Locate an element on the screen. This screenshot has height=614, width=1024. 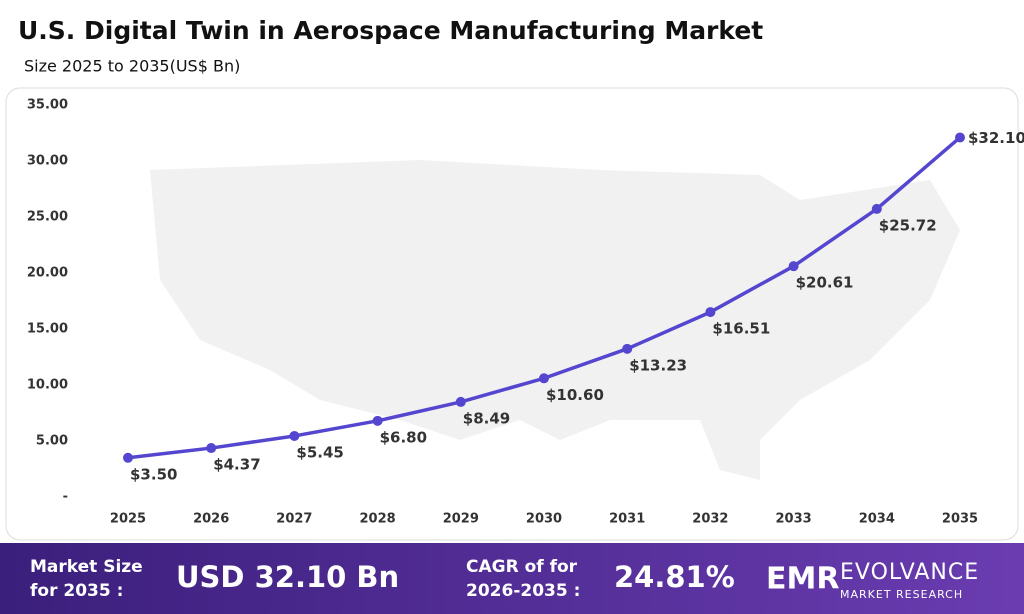
data-label: $13.23 is located at coordinates (658, 365).